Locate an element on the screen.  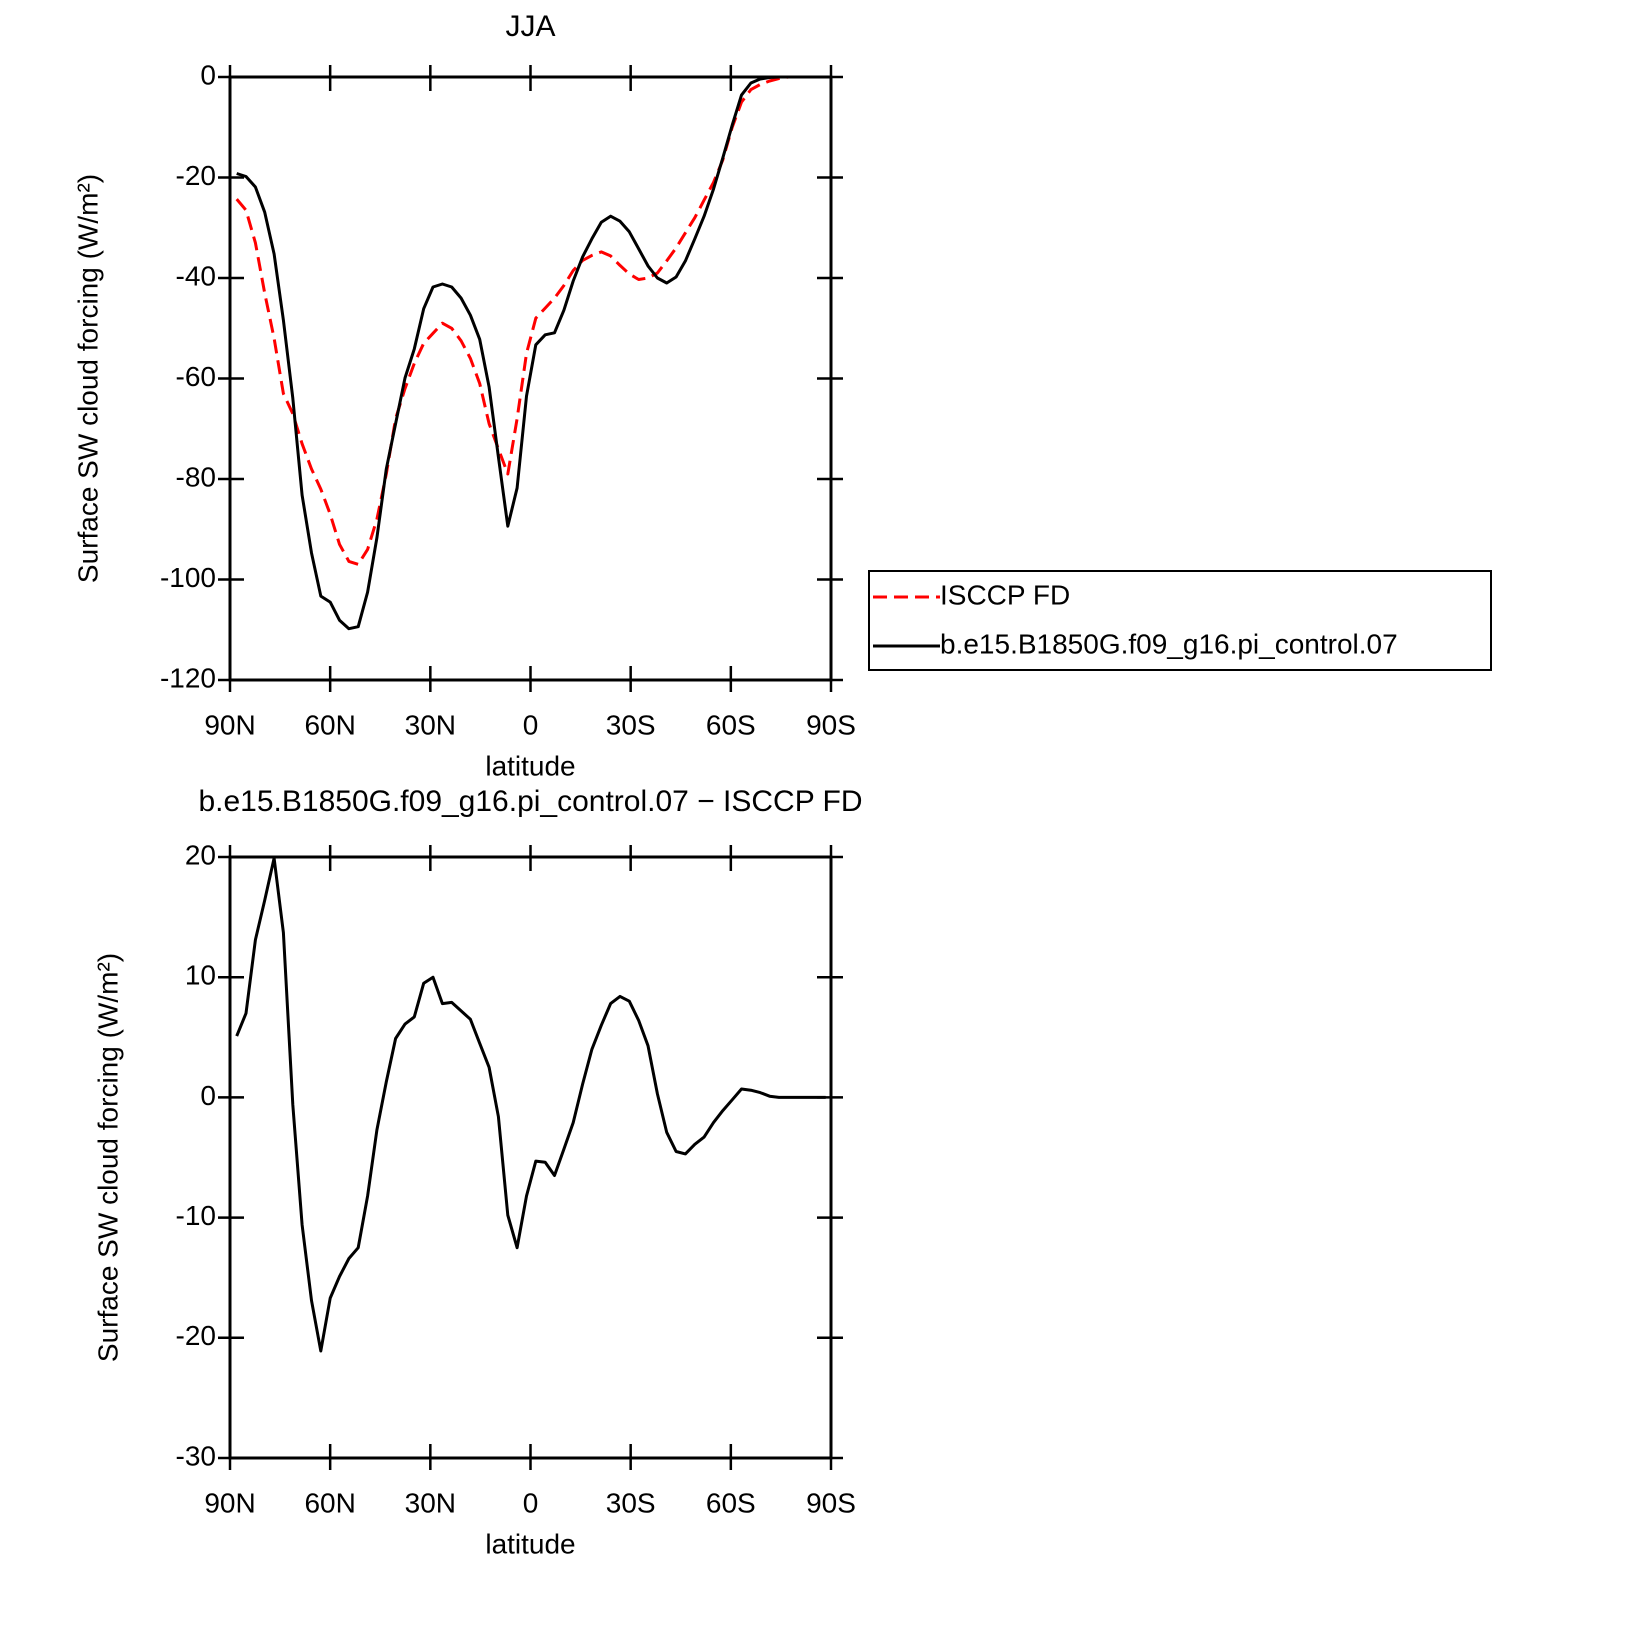
y-tick-label: -30 is located at coordinates (196, 1455).